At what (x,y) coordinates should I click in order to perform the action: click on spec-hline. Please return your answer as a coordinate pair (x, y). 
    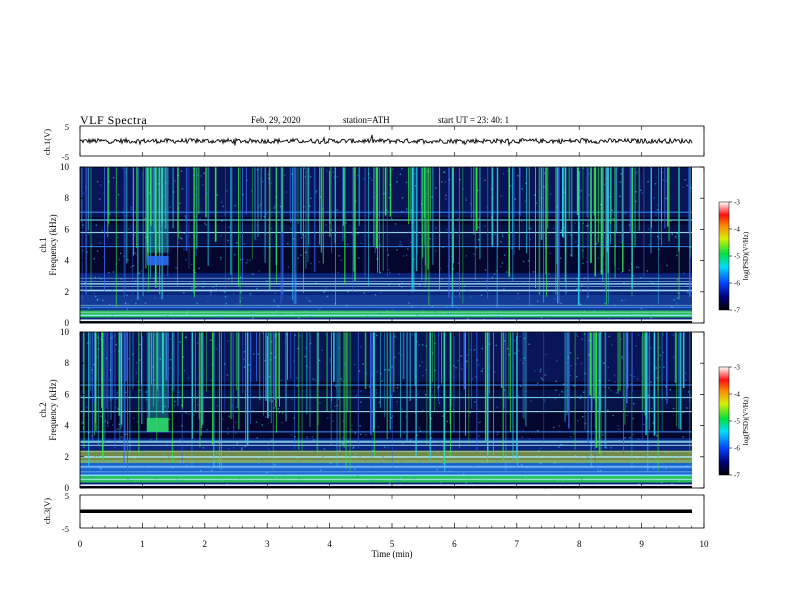
    Looking at the image, I should click on (386, 411).